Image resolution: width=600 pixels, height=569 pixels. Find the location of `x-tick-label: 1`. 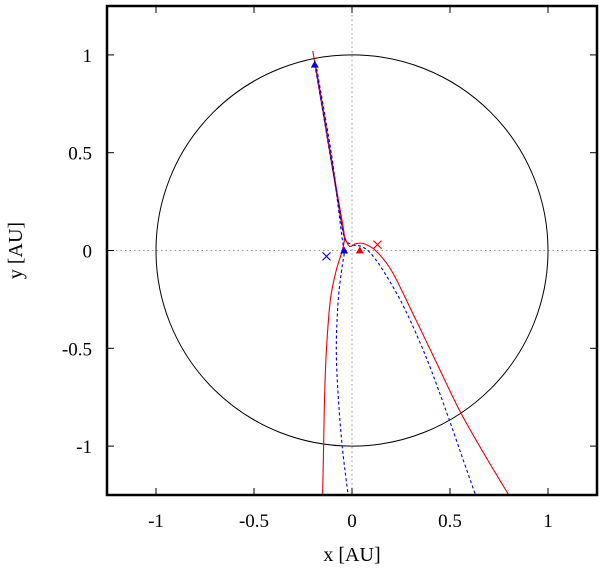

x-tick-label: 1 is located at coordinates (548, 521).